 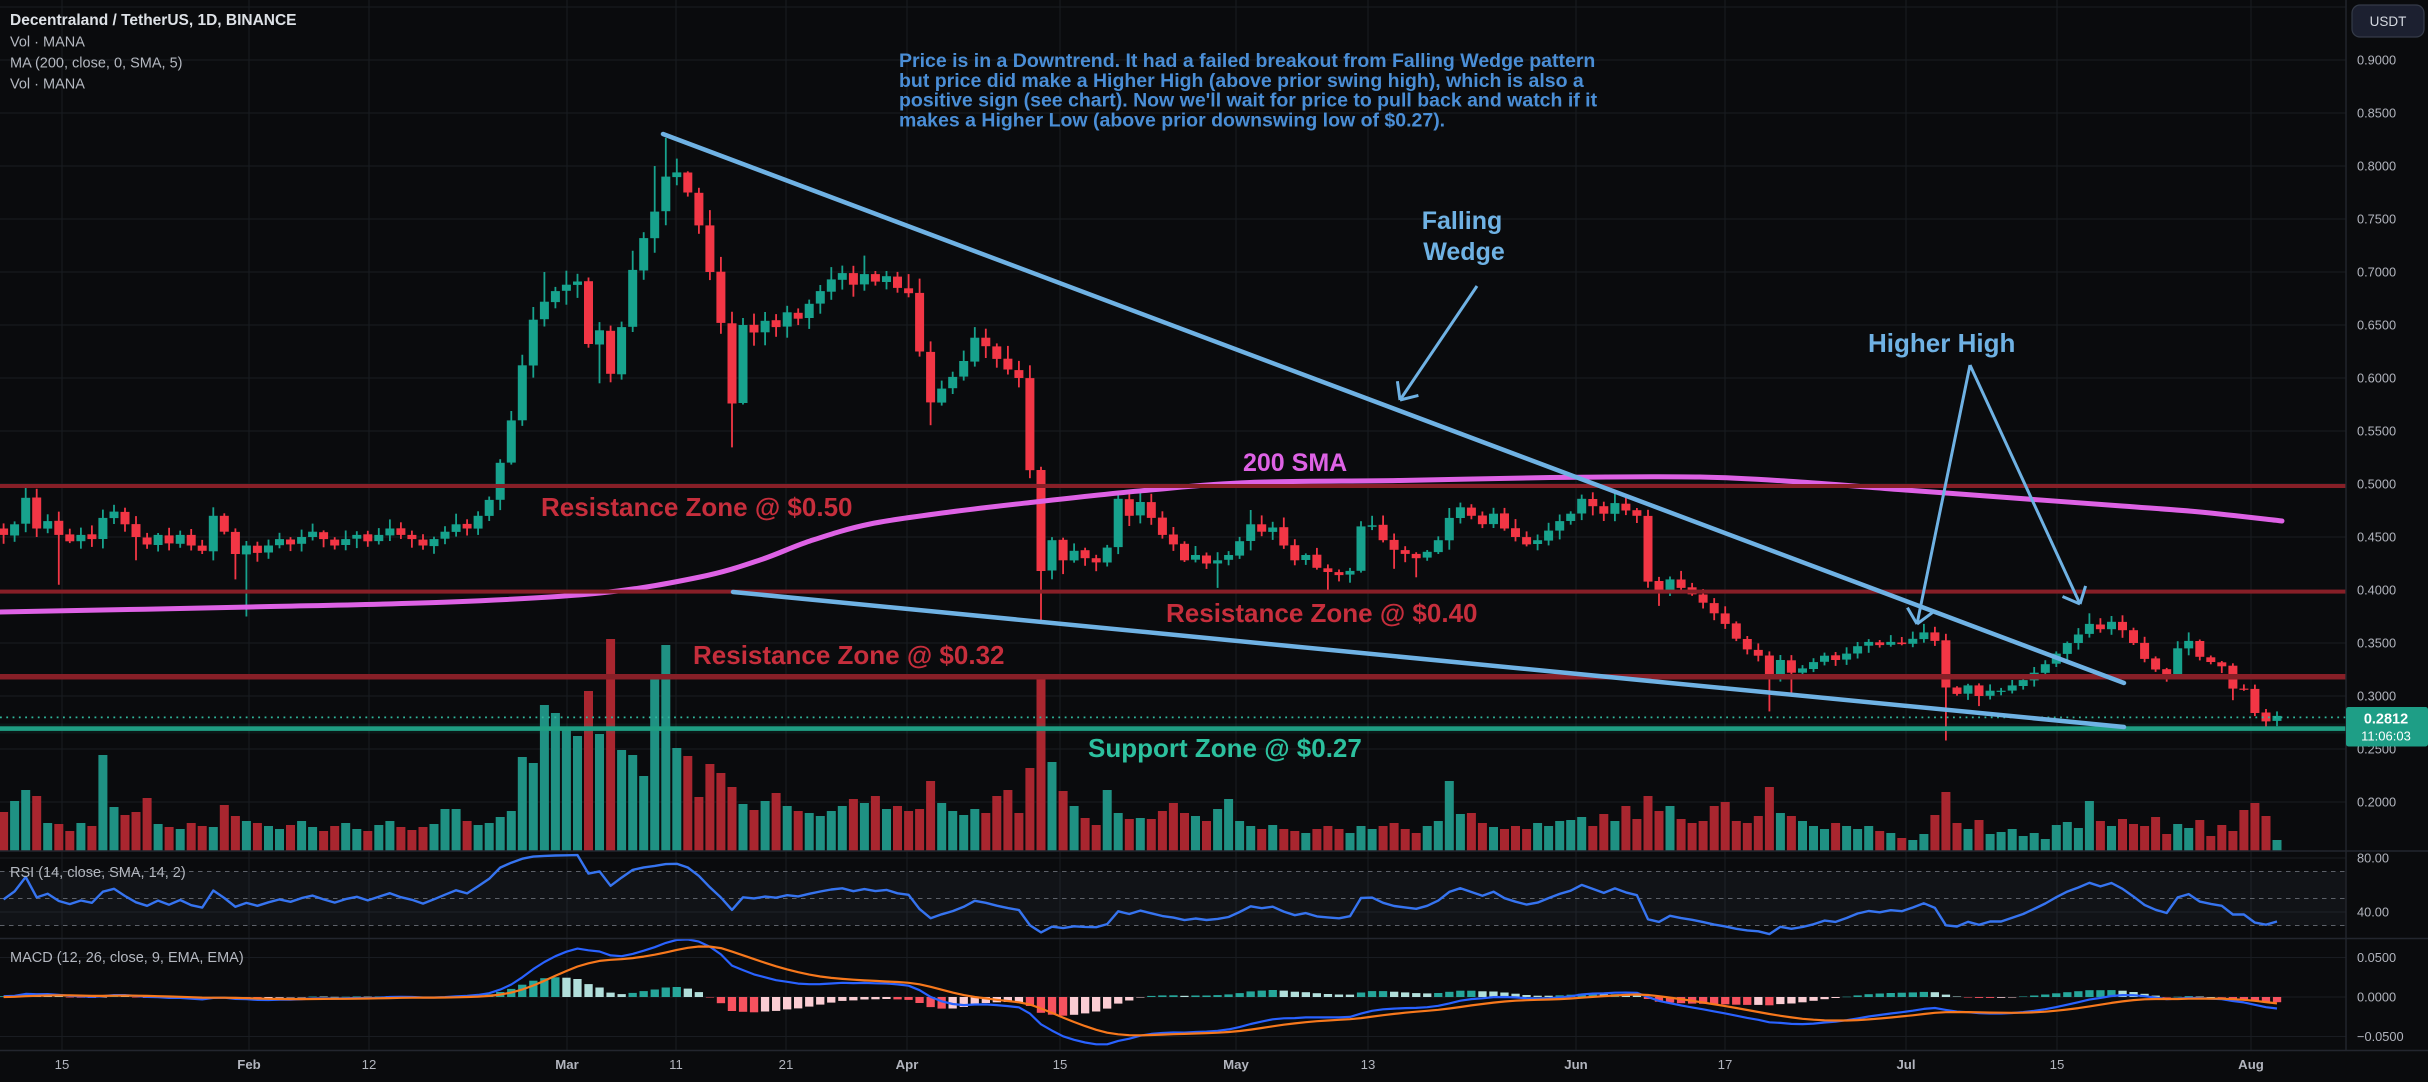 I want to click on svg-text: 0.6500, so click(x=2376, y=325).